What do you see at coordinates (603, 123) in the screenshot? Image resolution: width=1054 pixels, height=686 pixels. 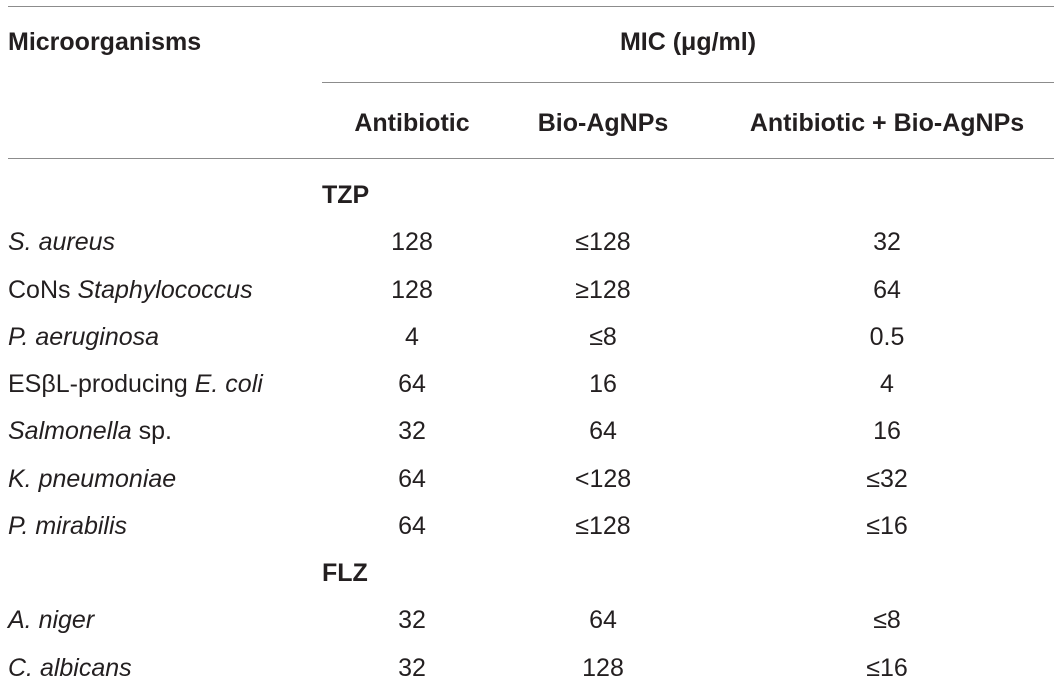 I see `header-bio-agnps: Bio-AgNPs` at bounding box center [603, 123].